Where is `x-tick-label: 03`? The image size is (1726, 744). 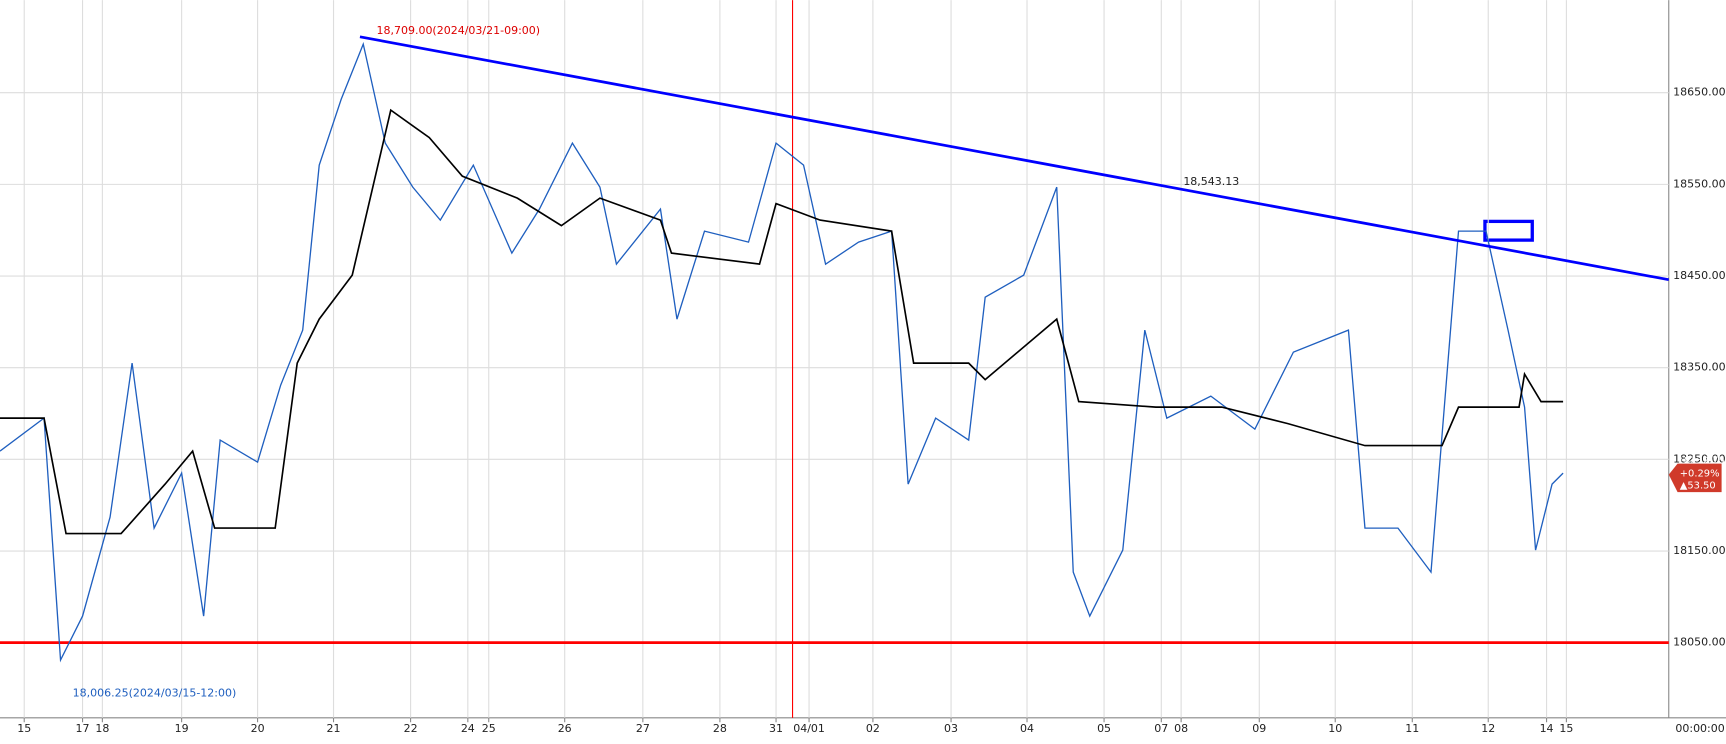
x-tick-label: 03 is located at coordinates (951, 728).